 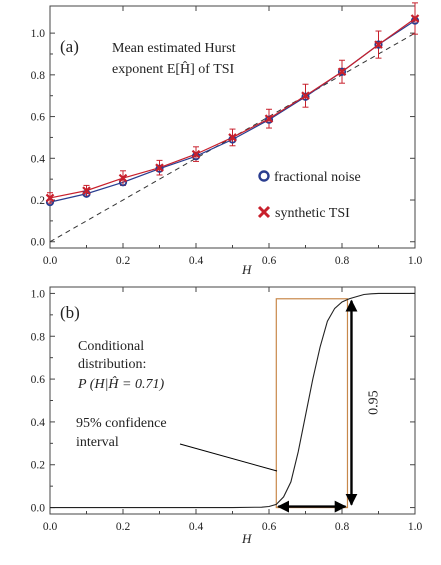 What do you see at coordinates (196, 261) in the screenshot?
I see `panel-a-xtick-label: 0.4` at bounding box center [196, 261].